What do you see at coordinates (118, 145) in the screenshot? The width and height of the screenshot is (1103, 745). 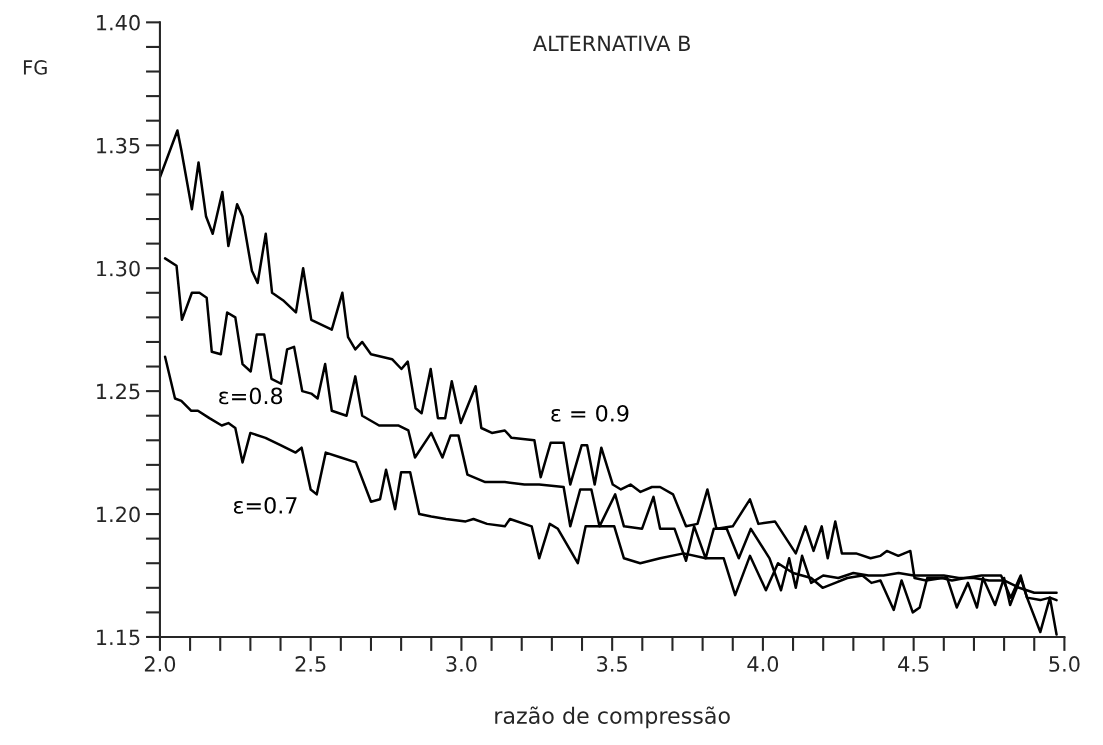 I see `y-tick-label: 1.35` at bounding box center [118, 145].